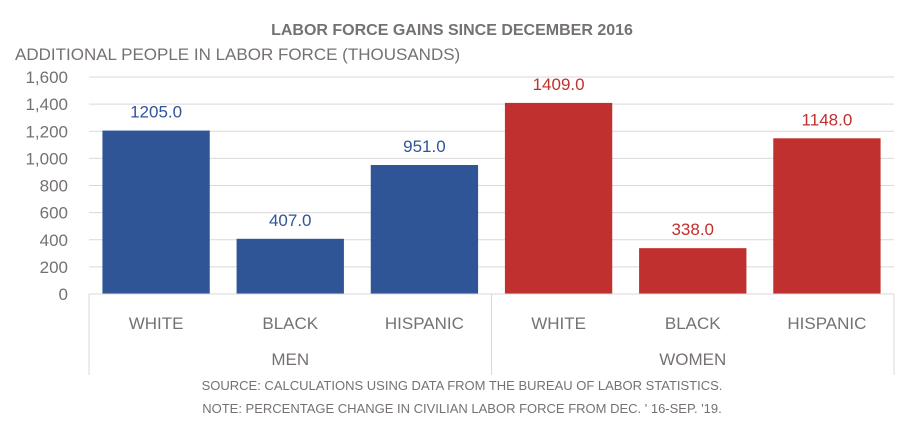  Describe the element at coordinates (290, 359) in the screenshot. I see `group-label: MEN` at that location.